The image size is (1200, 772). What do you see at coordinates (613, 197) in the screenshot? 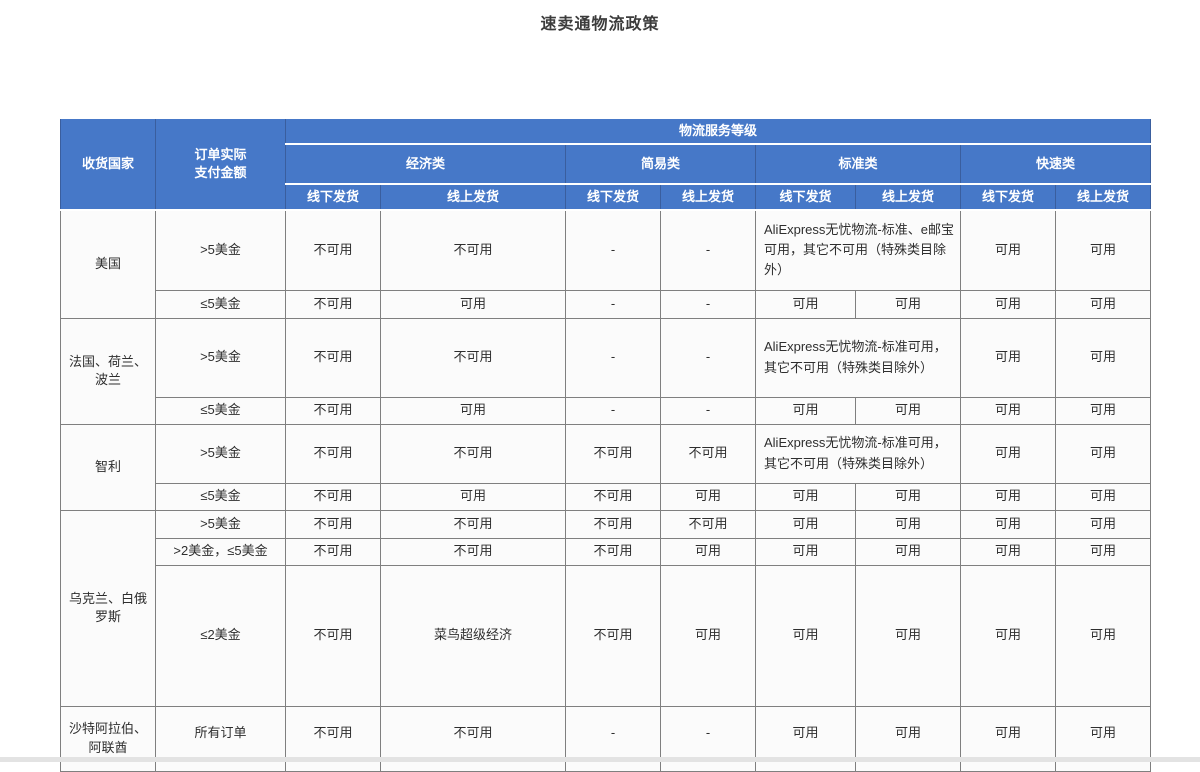
I see `header-simple-offline: 线下发货` at bounding box center [613, 197].